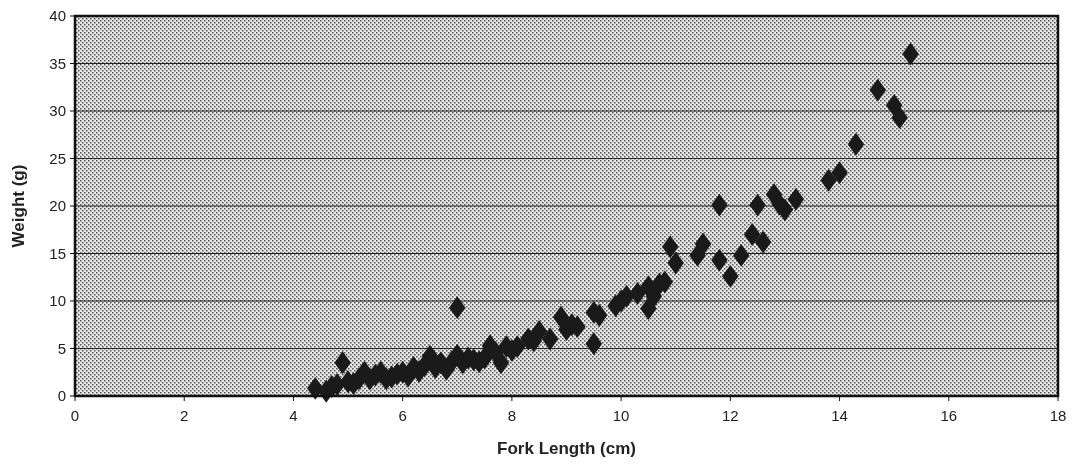 Image resolution: width=1073 pixels, height=467 pixels. Describe the element at coordinates (57, 63) in the screenshot. I see `y-tick-label: 35` at that location.